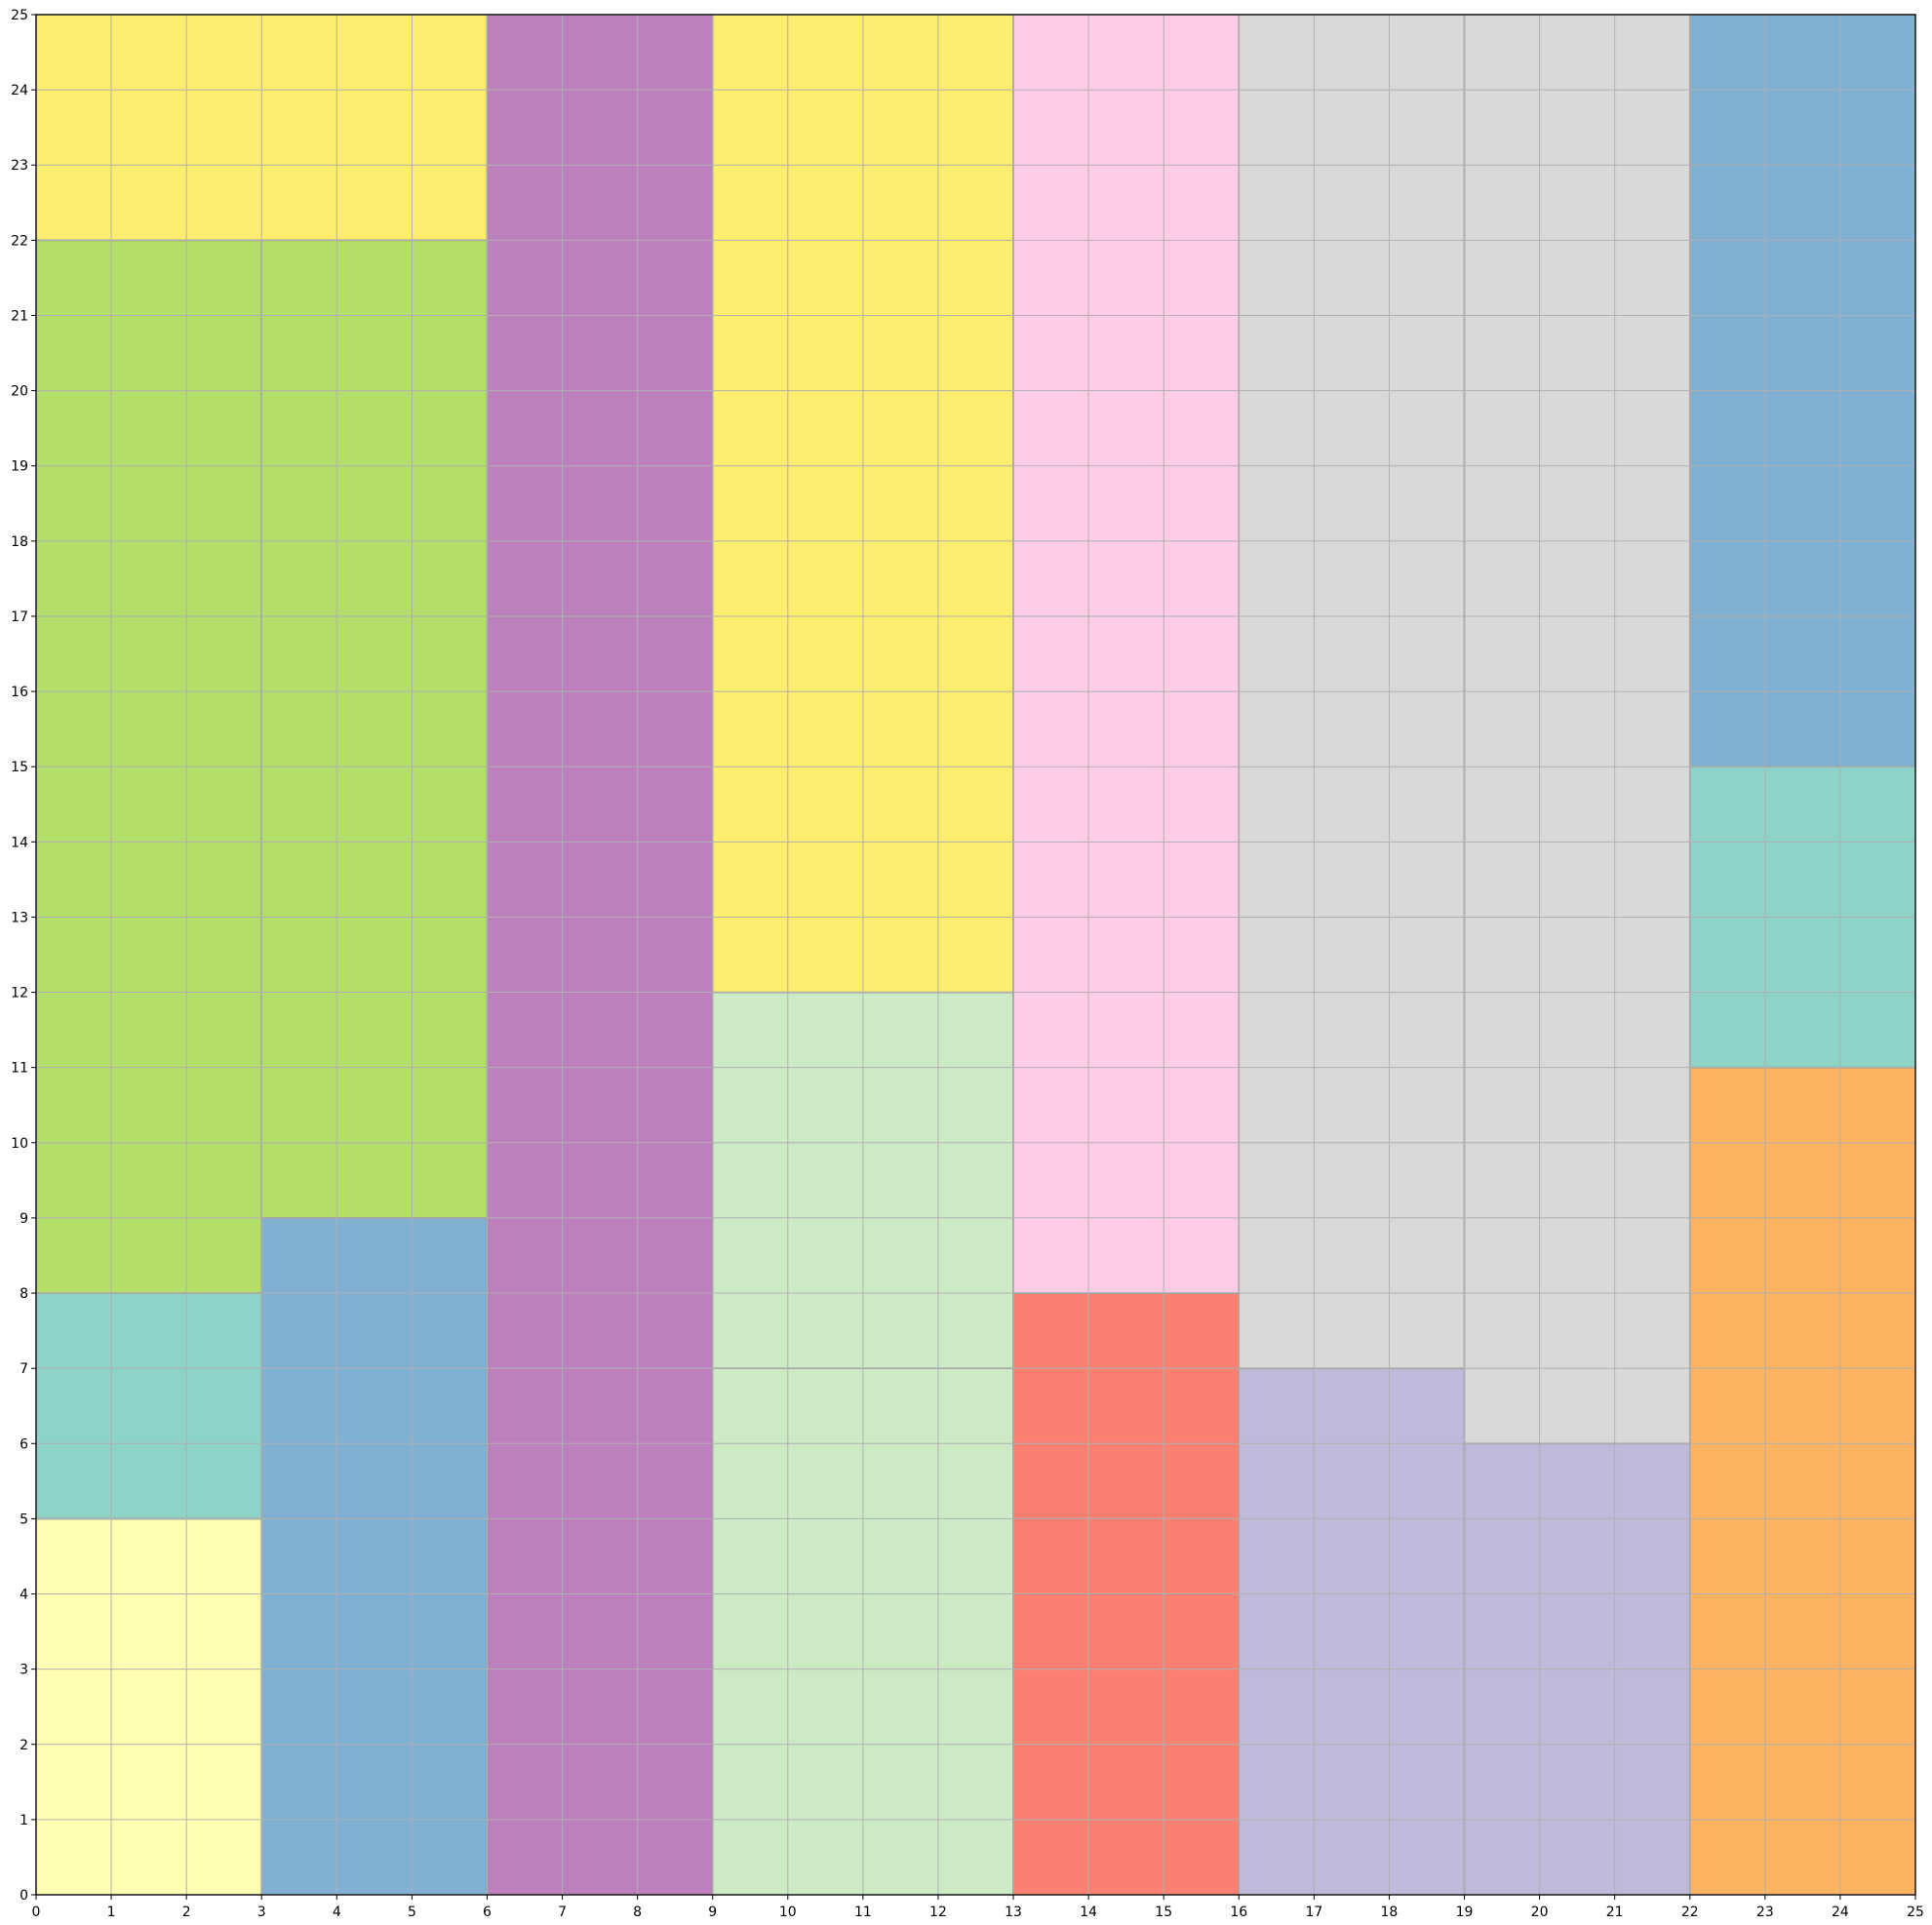 Image resolution: width=1932 pixels, height=1925 pixels. Describe the element at coordinates (19, 692) in the screenshot. I see `y-tick-label: 16` at that location.